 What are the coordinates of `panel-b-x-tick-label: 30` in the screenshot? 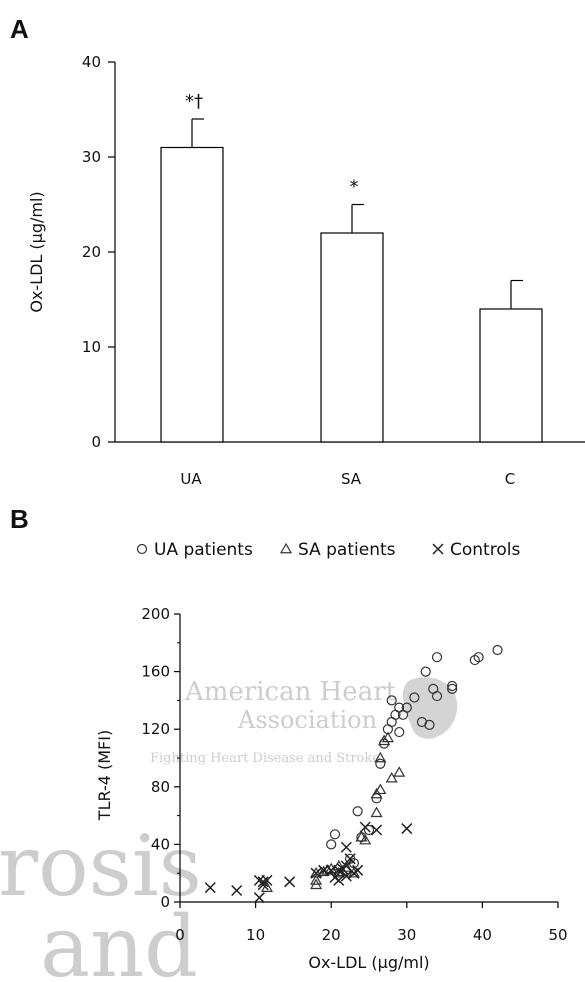 It's located at (406, 935).